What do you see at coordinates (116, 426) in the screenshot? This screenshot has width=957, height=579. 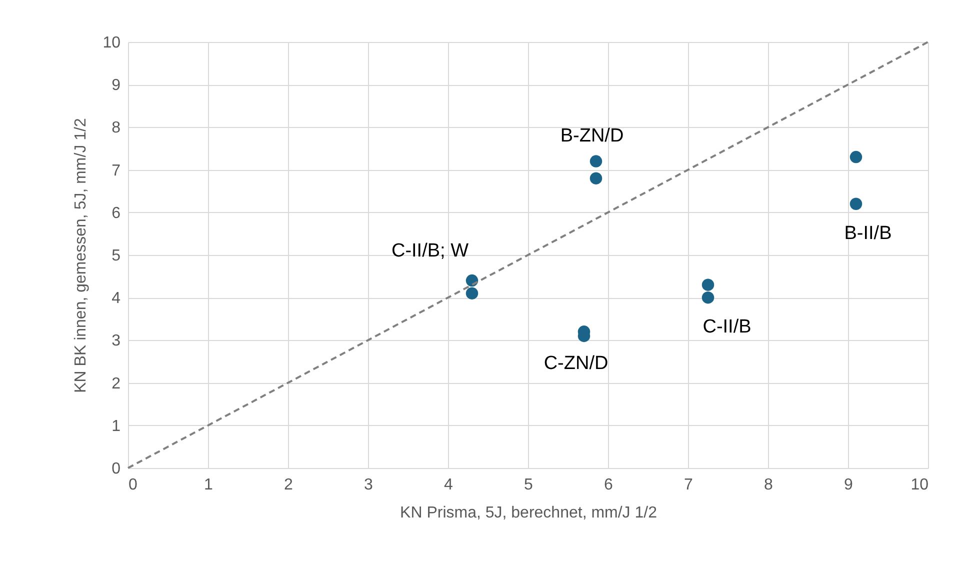 I see `y-tick-label: 1` at bounding box center [116, 426].